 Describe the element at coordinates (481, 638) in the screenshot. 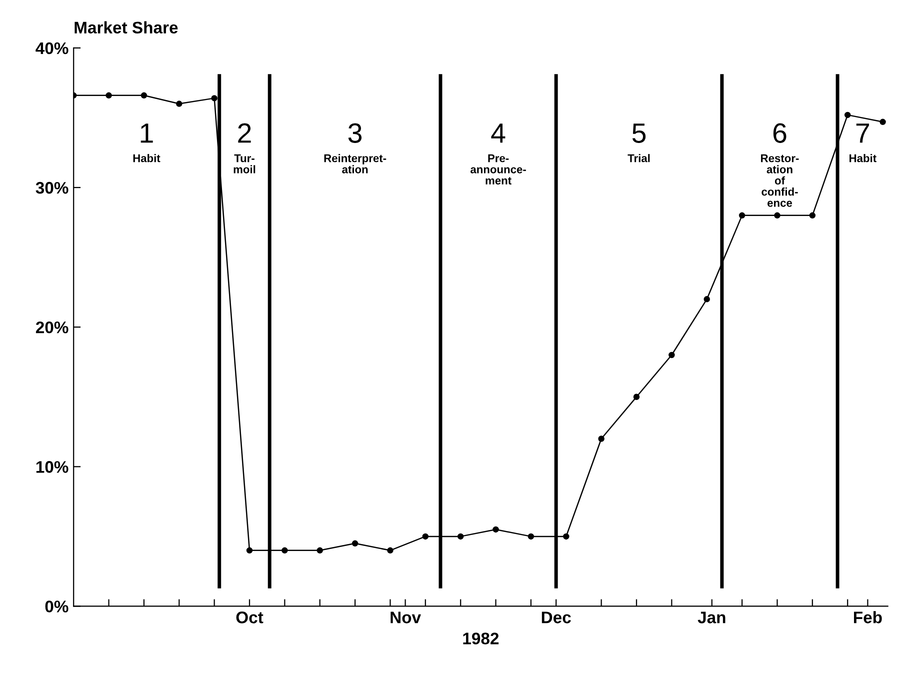

I see `x-axis-title: 1982` at that location.